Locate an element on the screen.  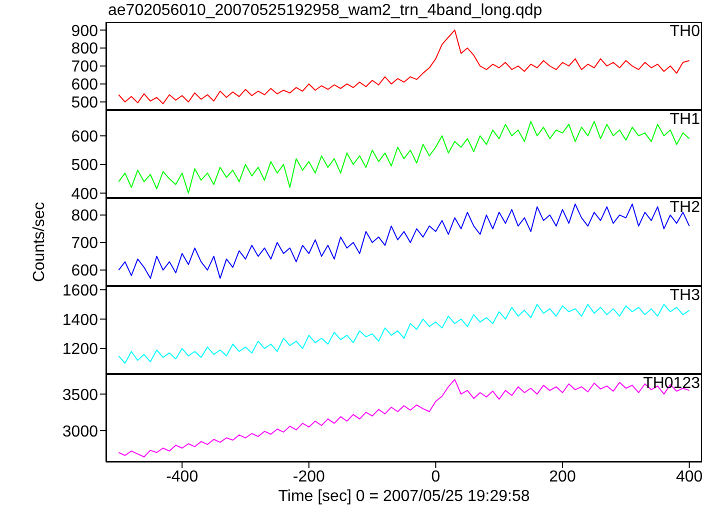
y-tick-label: 3000 is located at coordinates (80, 431).